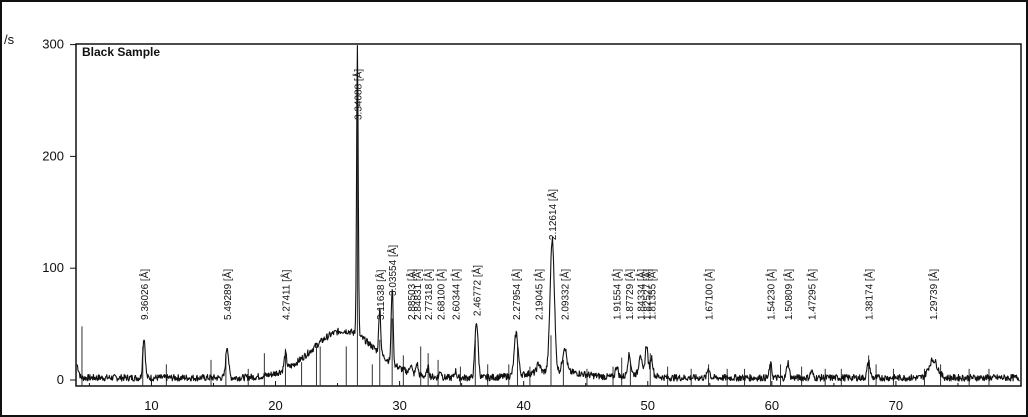  Describe the element at coordinates (417, 294) in the screenshot. I see `peak-label: 2.84831 [Å]` at that location.